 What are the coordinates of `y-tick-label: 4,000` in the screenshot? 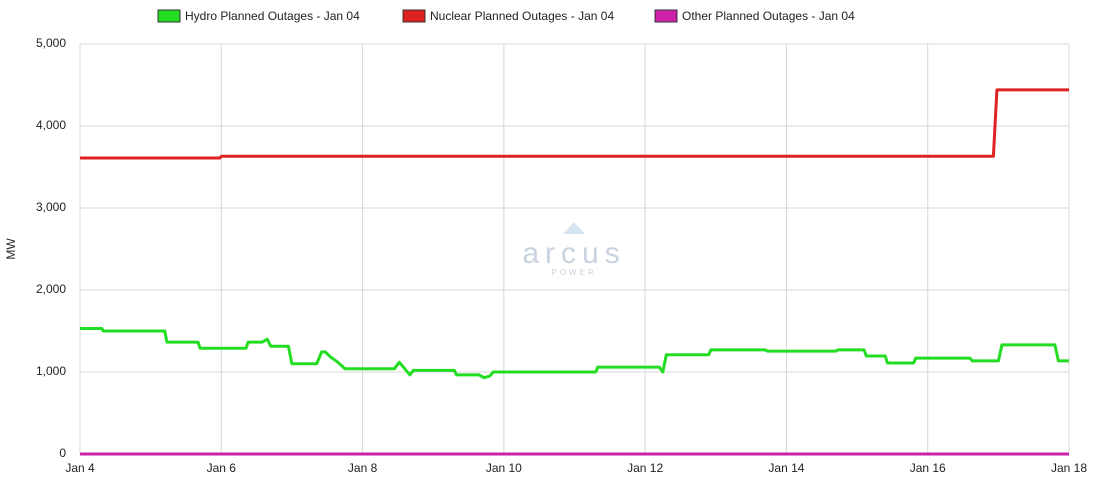 It's located at (51, 125).